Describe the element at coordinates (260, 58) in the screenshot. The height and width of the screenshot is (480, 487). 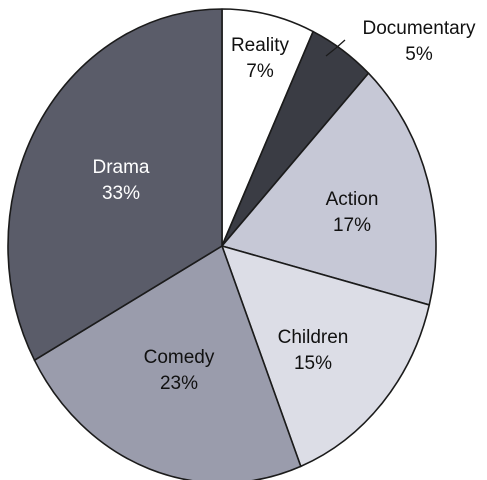
I see `pie-label-reality: Reality 7%` at that location.